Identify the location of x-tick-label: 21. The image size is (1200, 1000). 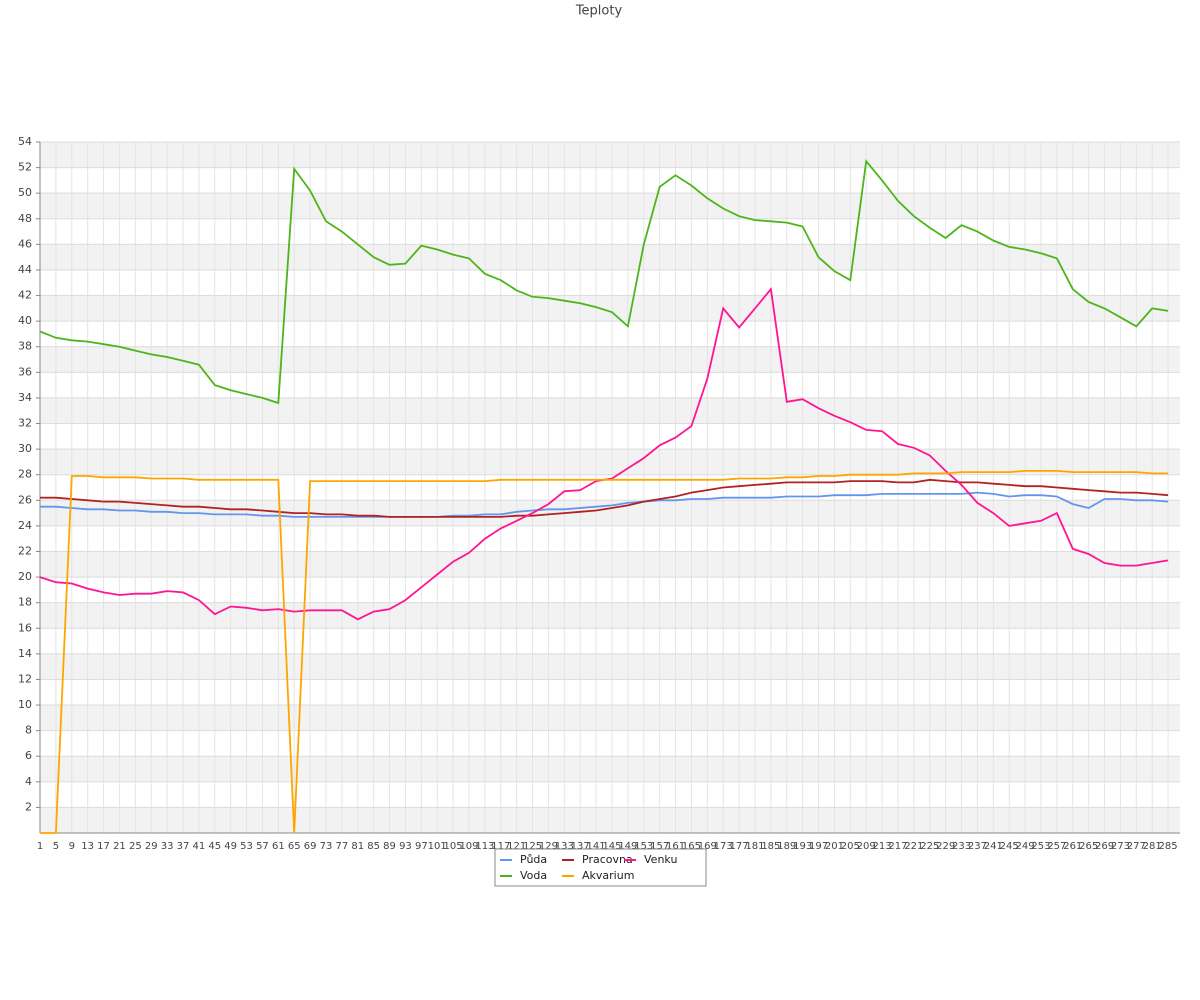
(119, 846).